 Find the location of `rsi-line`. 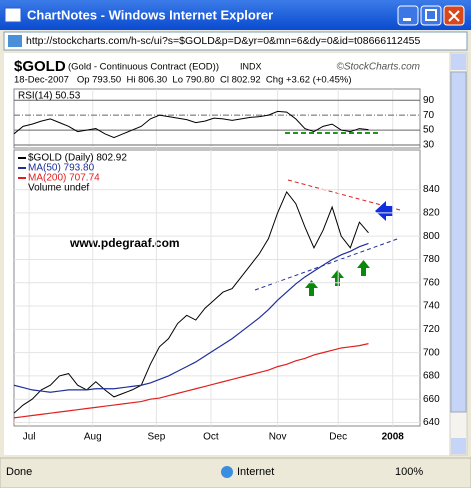

rsi-line is located at coordinates (191, 124).